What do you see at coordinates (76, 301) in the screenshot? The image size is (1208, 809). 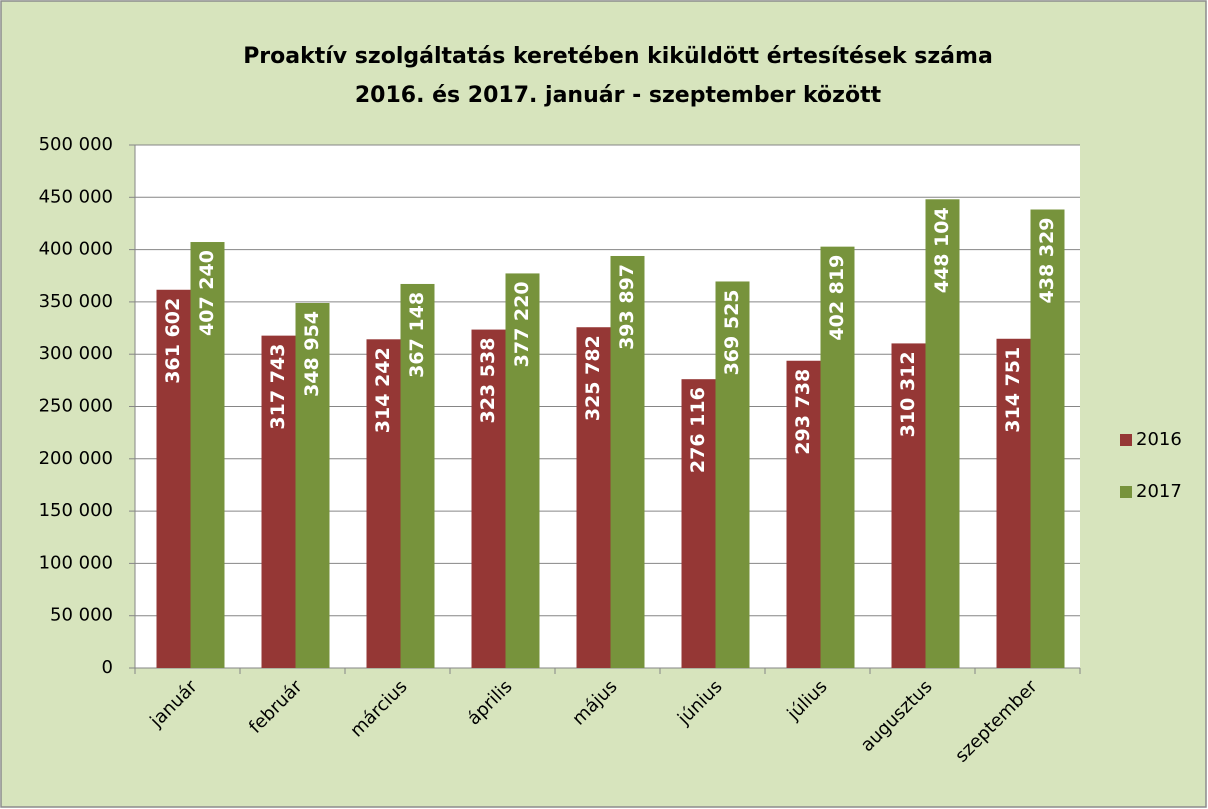 I see `y-tick-label: 350 000` at bounding box center [76, 301].